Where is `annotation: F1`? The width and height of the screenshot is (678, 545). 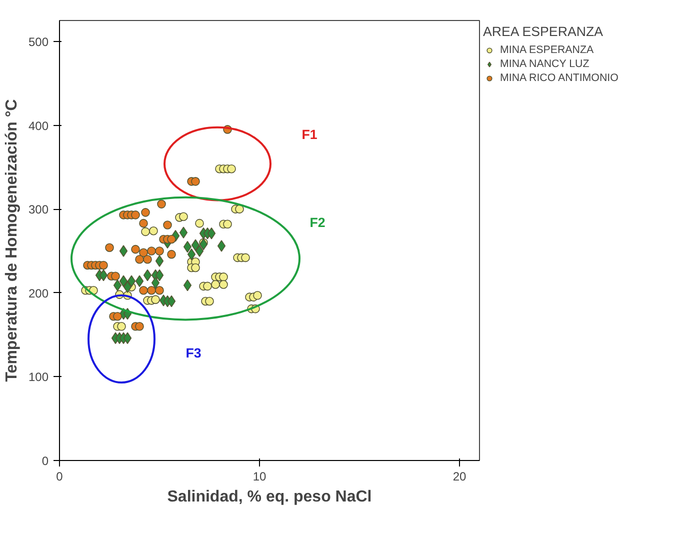 annotation: F1 is located at coordinates (310, 134).